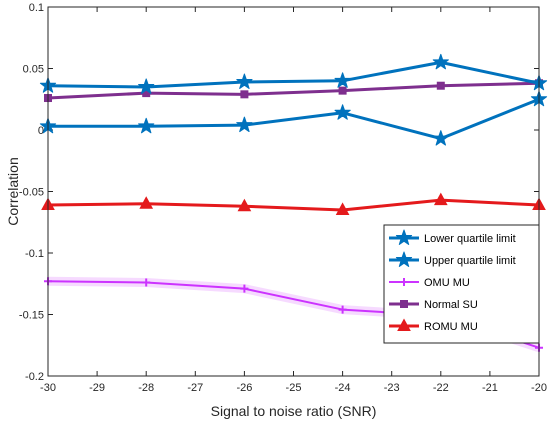 This screenshot has height=431, width=550. I want to click on x-tick-label: -20, so click(539, 388).